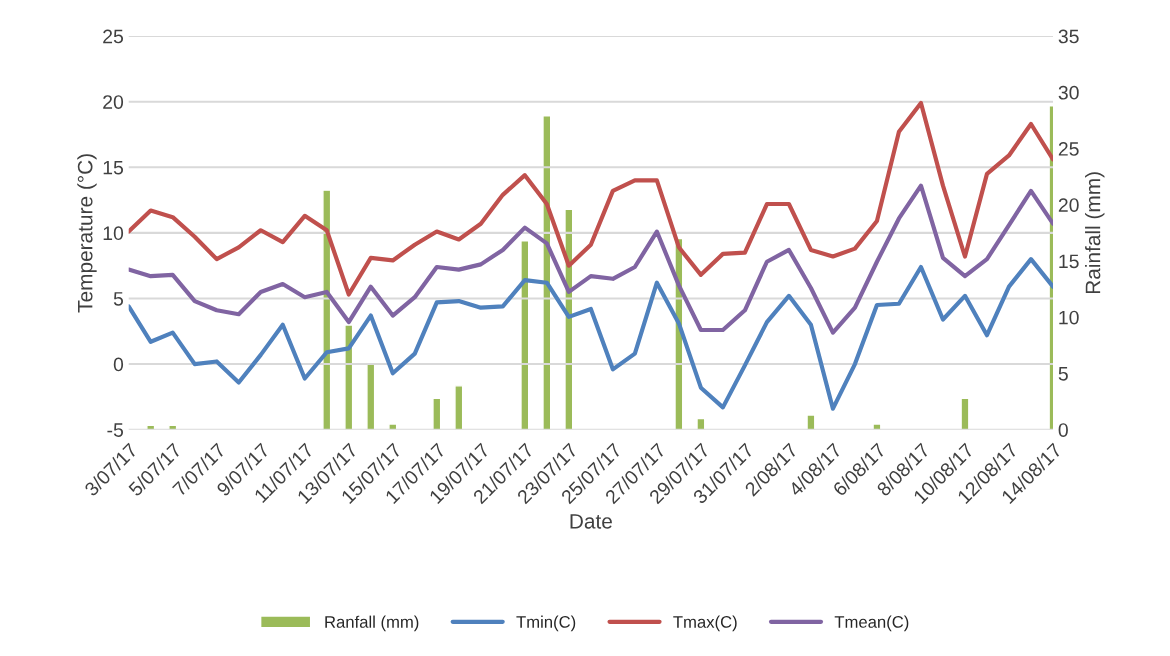 This screenshot has height=656, width=1170. Describe the element at coordinates (1068, 149) in the screenshot. I see `y2-tick-label: 25` at that location.